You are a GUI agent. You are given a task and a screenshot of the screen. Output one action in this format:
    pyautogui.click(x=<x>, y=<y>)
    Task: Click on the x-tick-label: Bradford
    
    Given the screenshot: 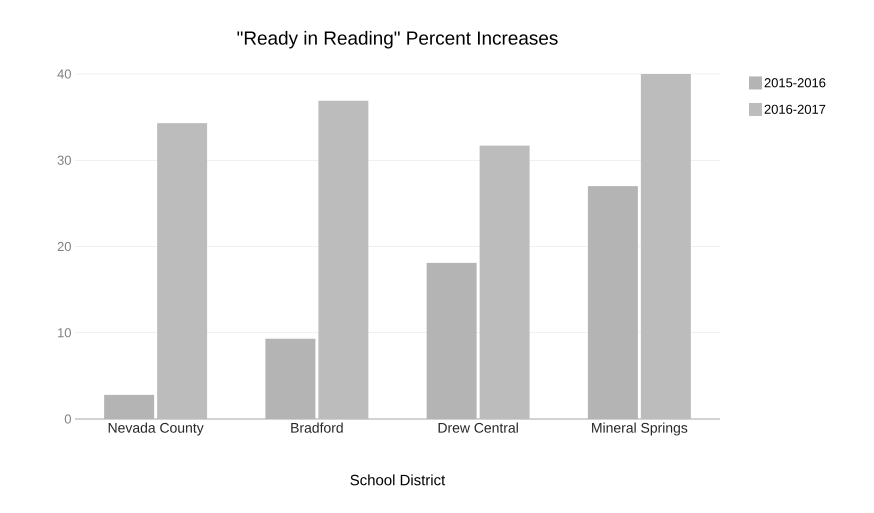 What is the action you would take?
    pyautogui.click(x=317, y=427)
    